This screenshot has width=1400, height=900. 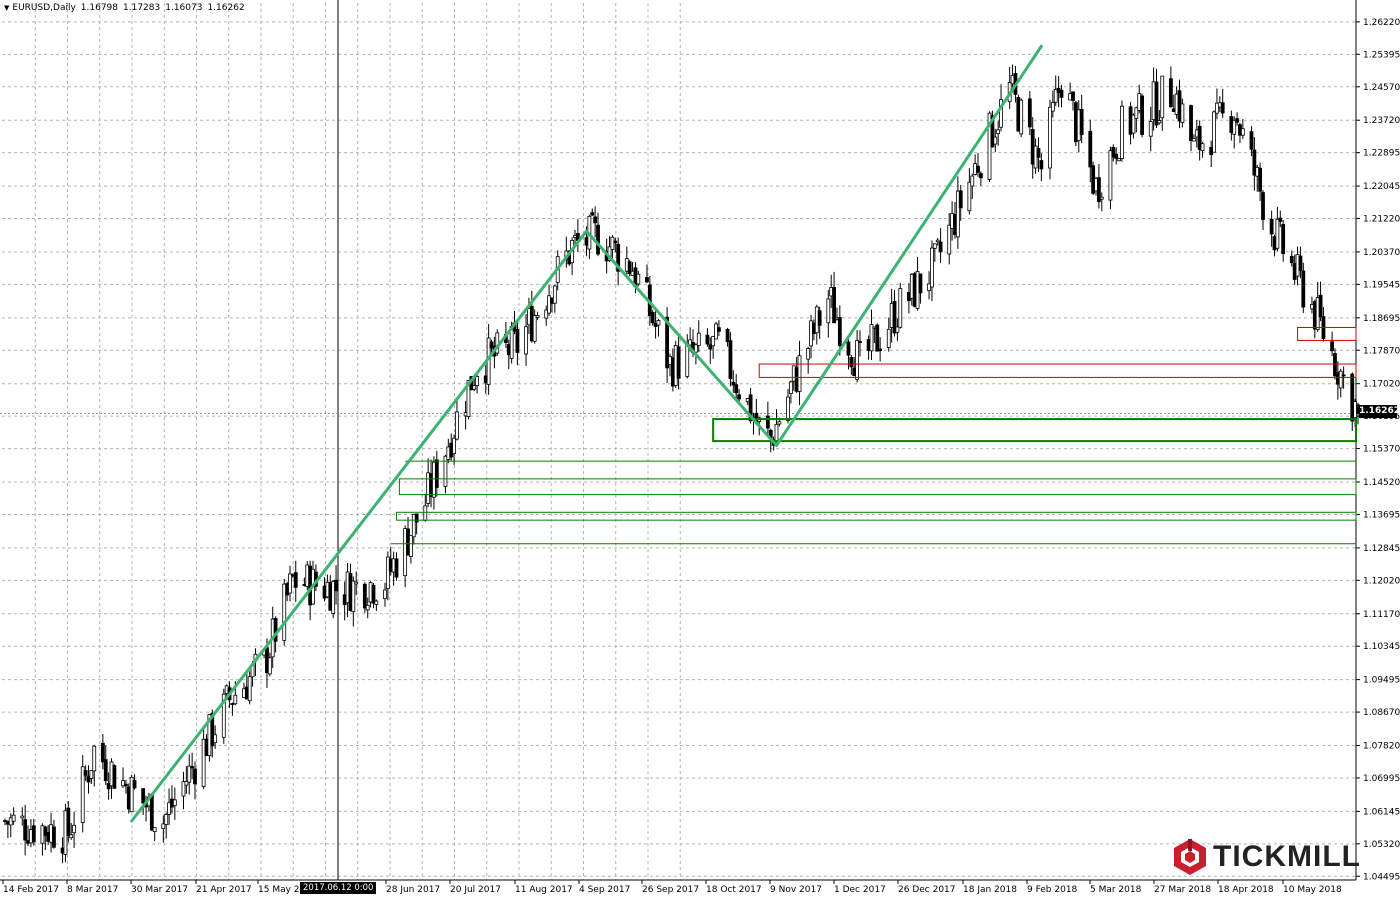 I want to click on y-tick-label: 1.09495, so click(x=1381, y=681).